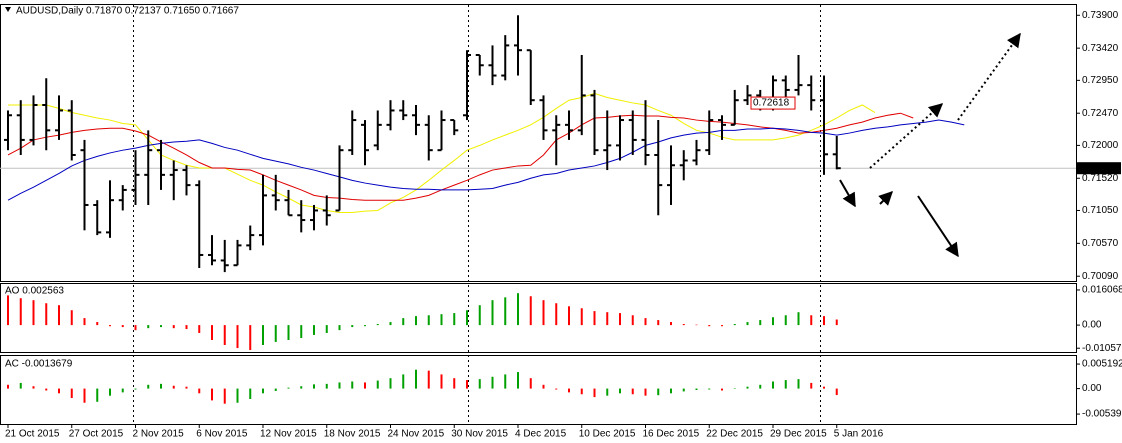  What do you see at coordinates (288, 434) in the screenshot?
I see `x-tick-label: 12 Nov 2015` at bounding box center [288, 434].